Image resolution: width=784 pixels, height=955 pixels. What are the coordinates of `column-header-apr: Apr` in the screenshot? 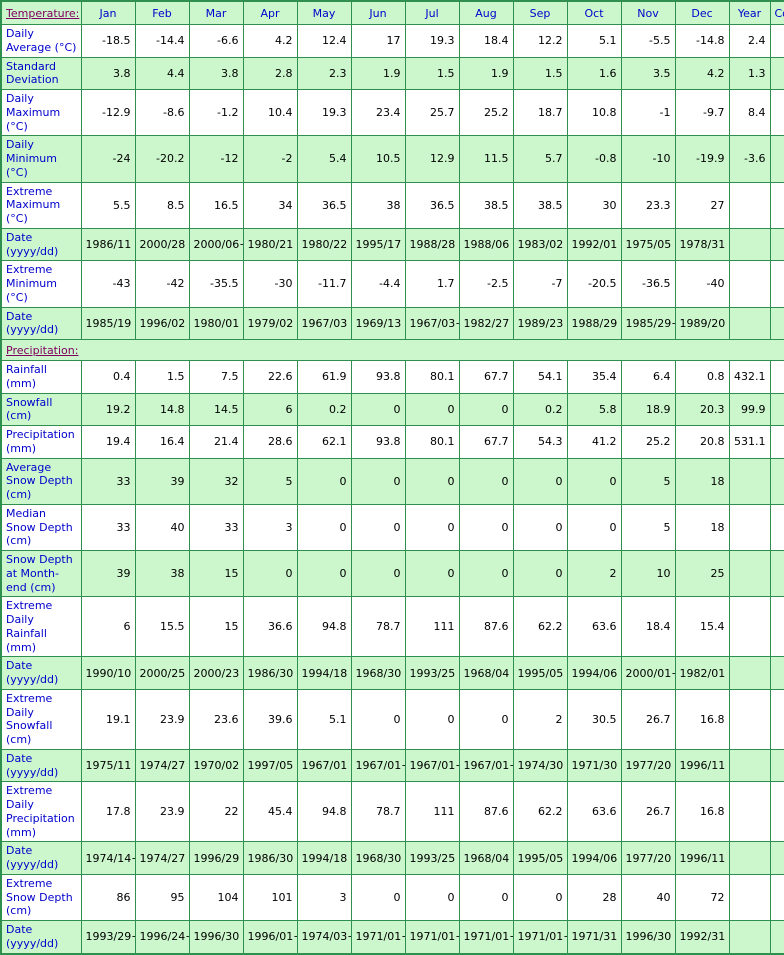 It's located at (270, 12).